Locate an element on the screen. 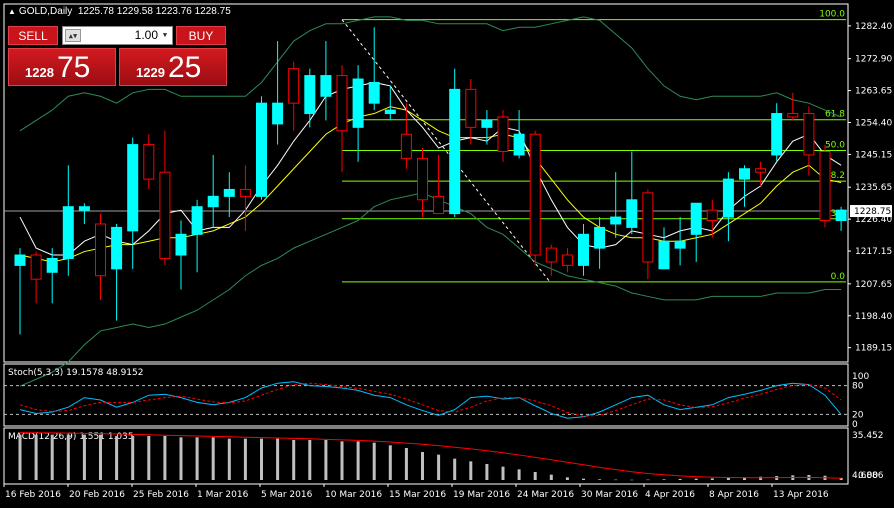 This screenshot has width=894, height=508. lot-stepper-arrow-icon: ▲▼ is located at coordinates (73, 35).